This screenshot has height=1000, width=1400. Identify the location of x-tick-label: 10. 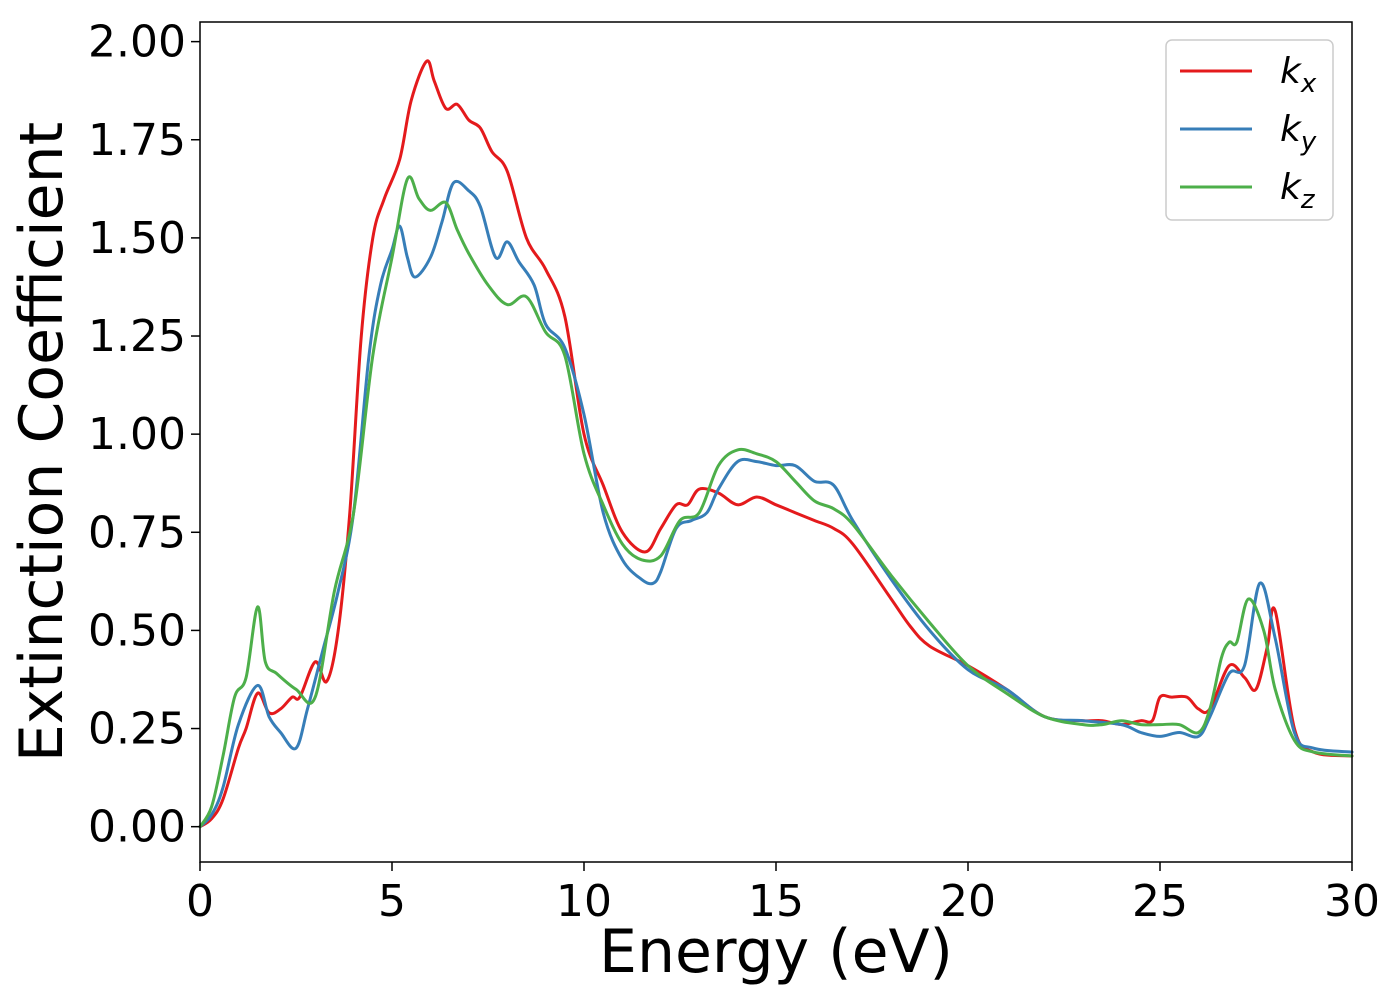
(584, 901).